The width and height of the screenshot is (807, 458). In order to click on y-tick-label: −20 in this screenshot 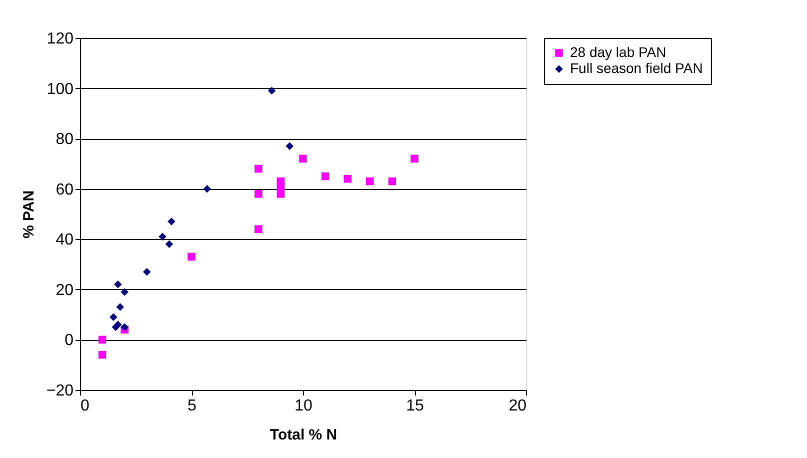, I will do `click(60, 391)`.